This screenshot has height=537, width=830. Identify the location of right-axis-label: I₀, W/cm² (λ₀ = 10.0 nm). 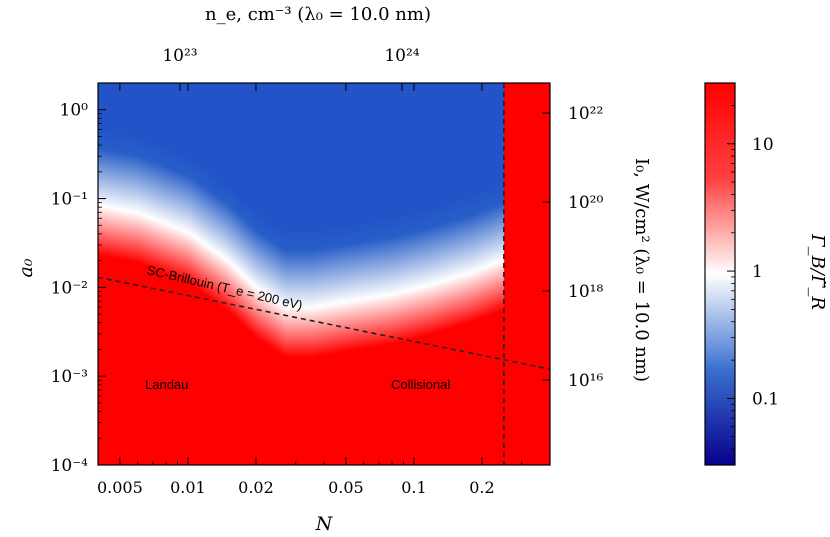
(641, 270).